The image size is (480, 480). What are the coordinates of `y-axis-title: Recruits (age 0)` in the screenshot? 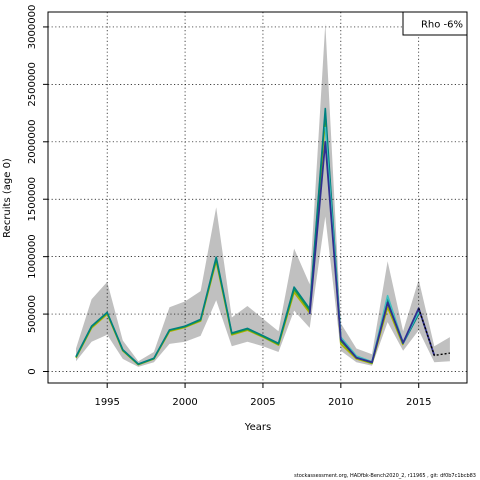 It's located at (7, 198).